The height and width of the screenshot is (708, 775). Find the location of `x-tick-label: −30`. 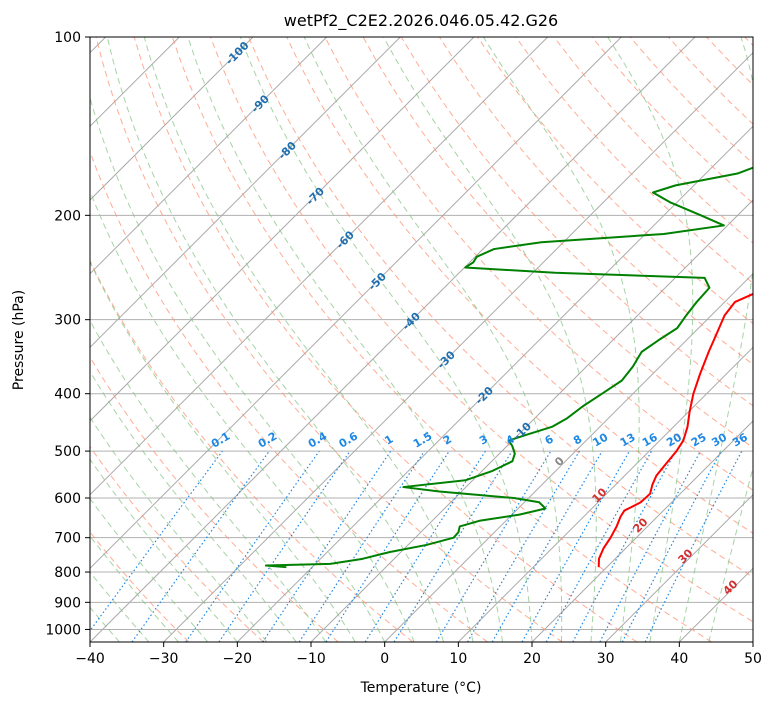

x-tick-label: −30 is located at coordinates (164, 659).